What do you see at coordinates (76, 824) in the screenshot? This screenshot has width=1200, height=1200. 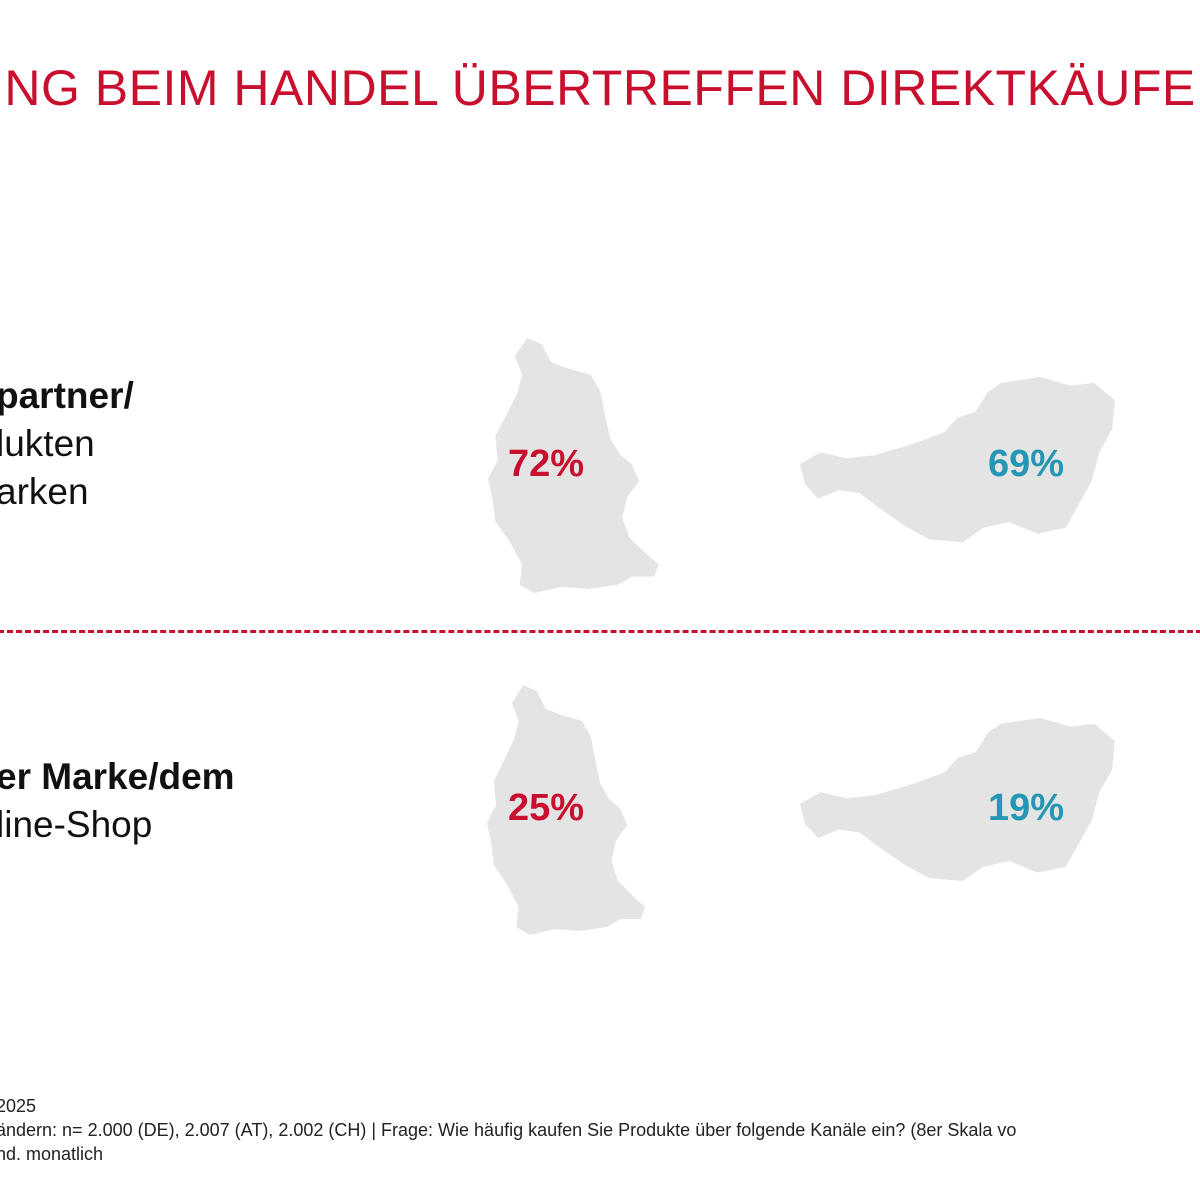 I see `row-label-2-line-1: line-Shop` at bounding box center [76, 824].